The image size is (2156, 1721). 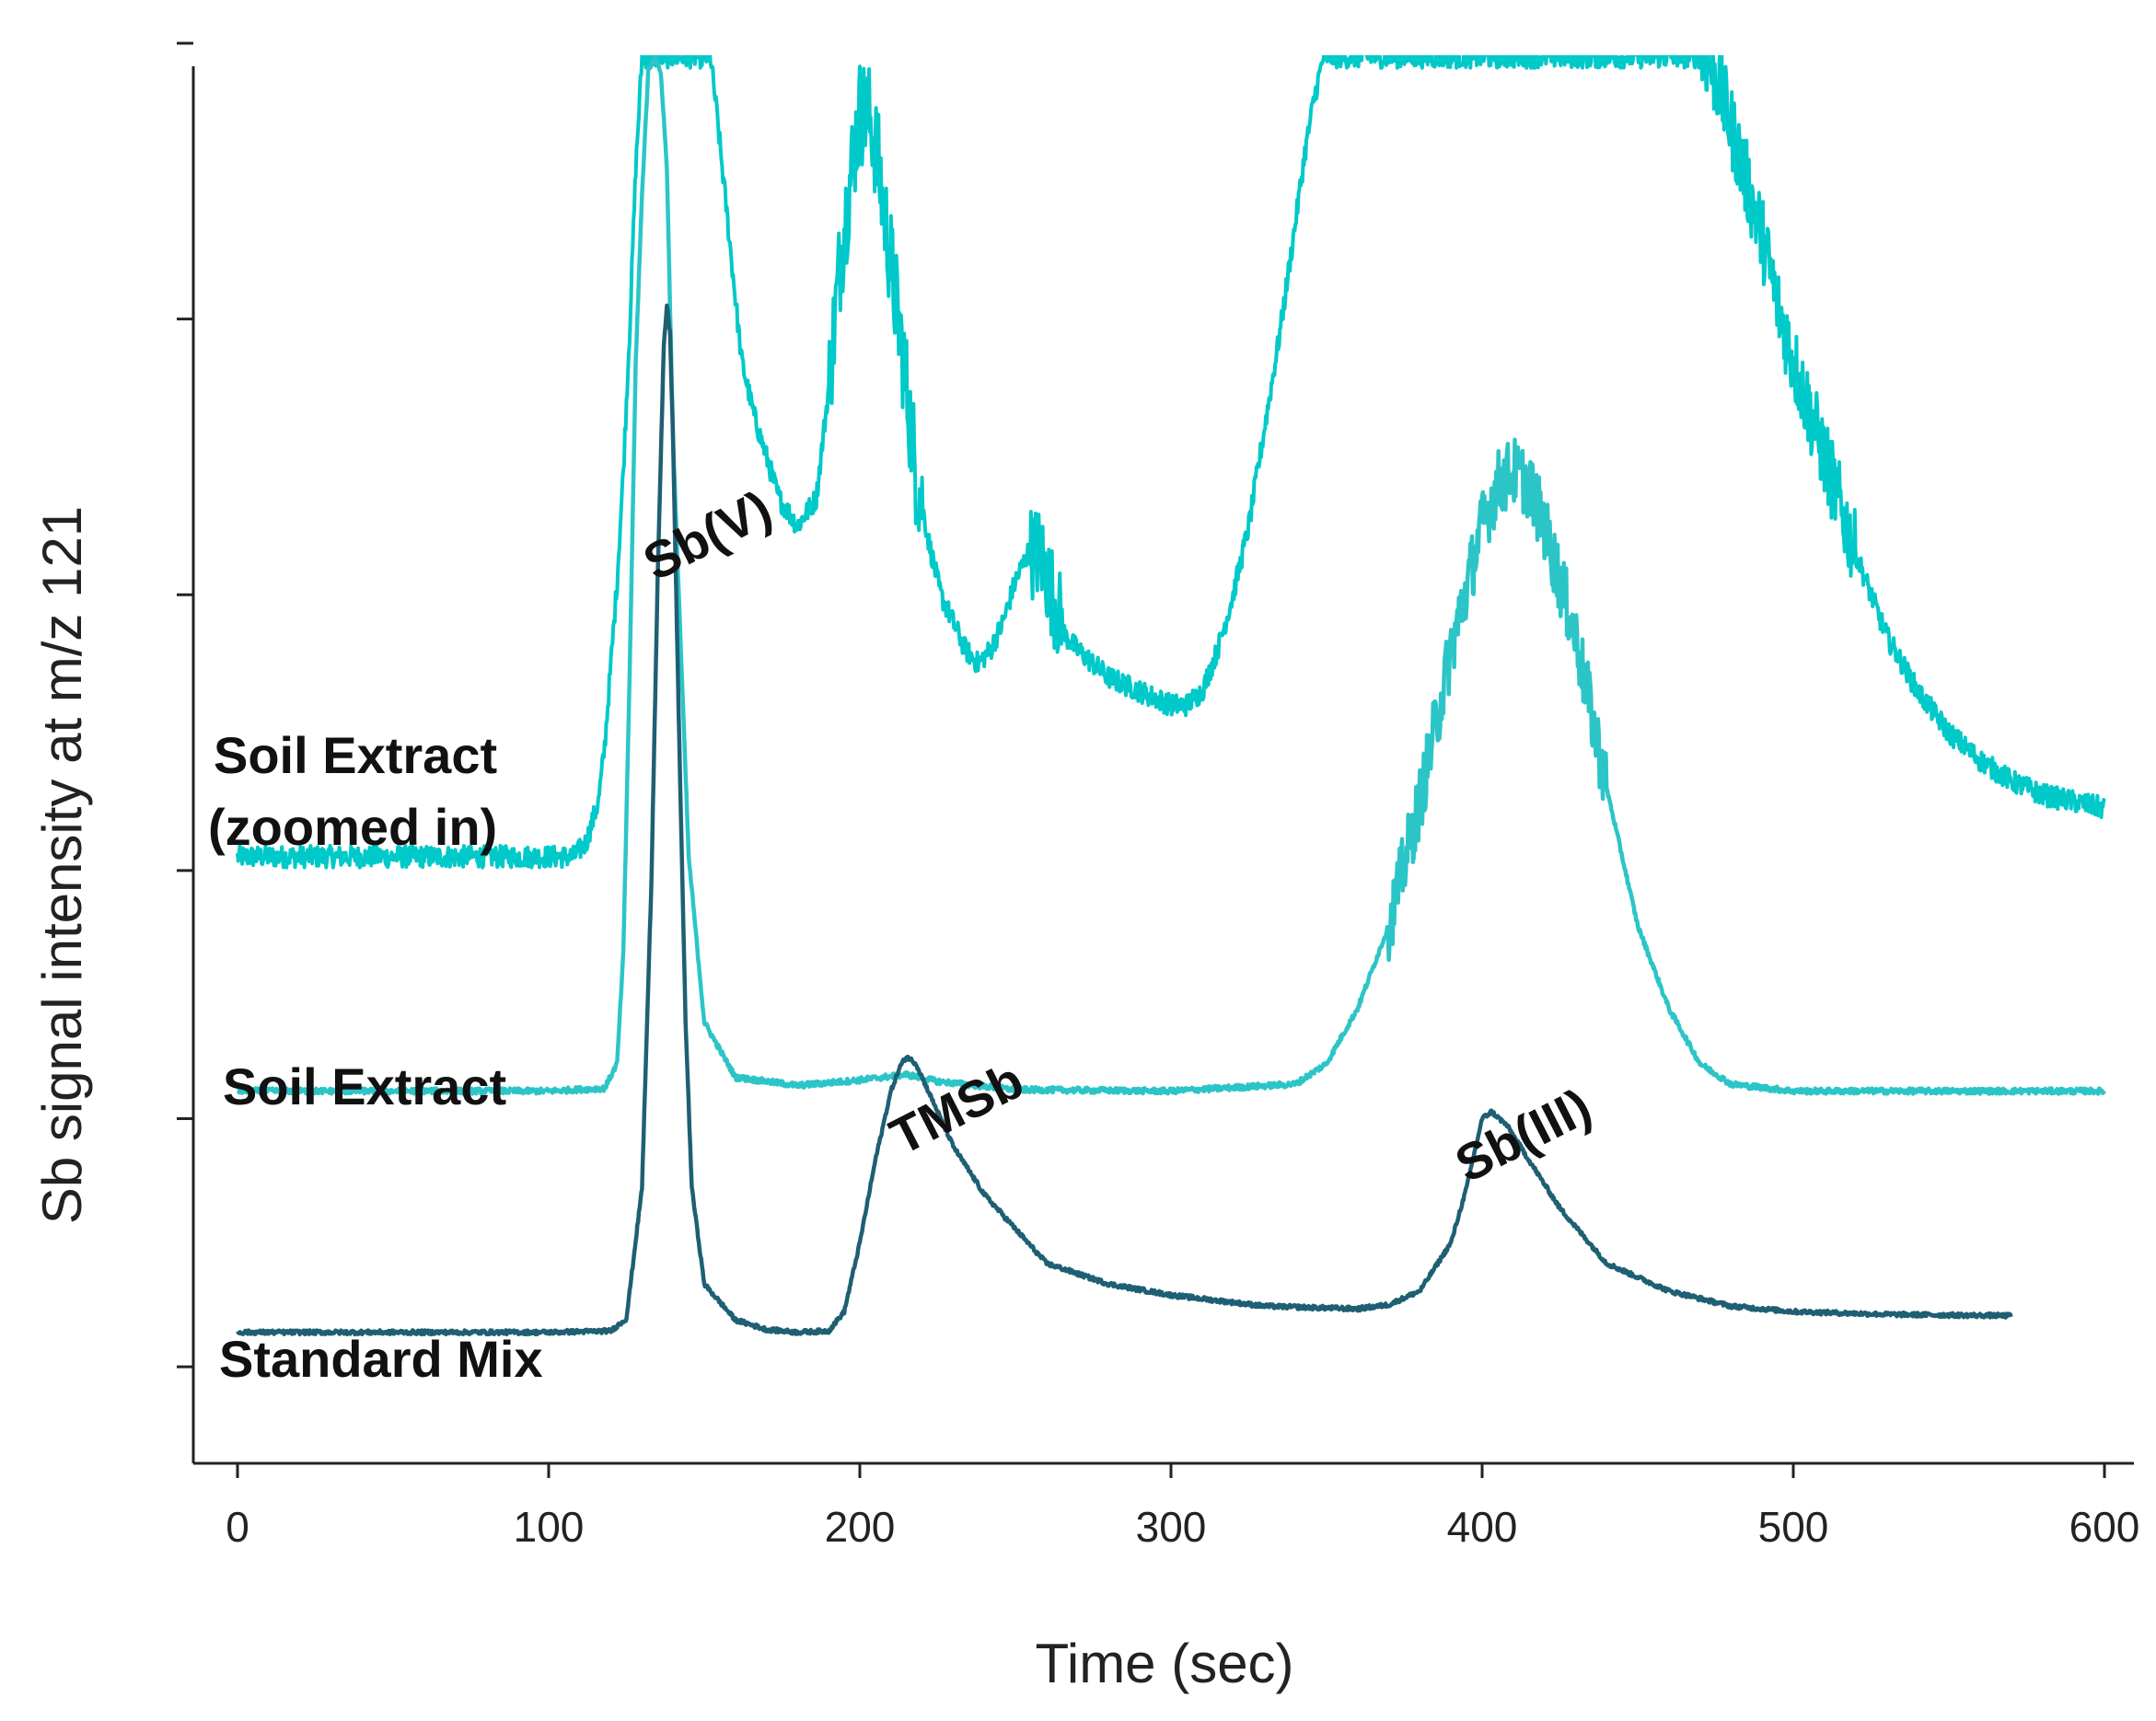 I want to click on series-label-zoomed-line2: (zoomed in), so click(x=352, y=827).